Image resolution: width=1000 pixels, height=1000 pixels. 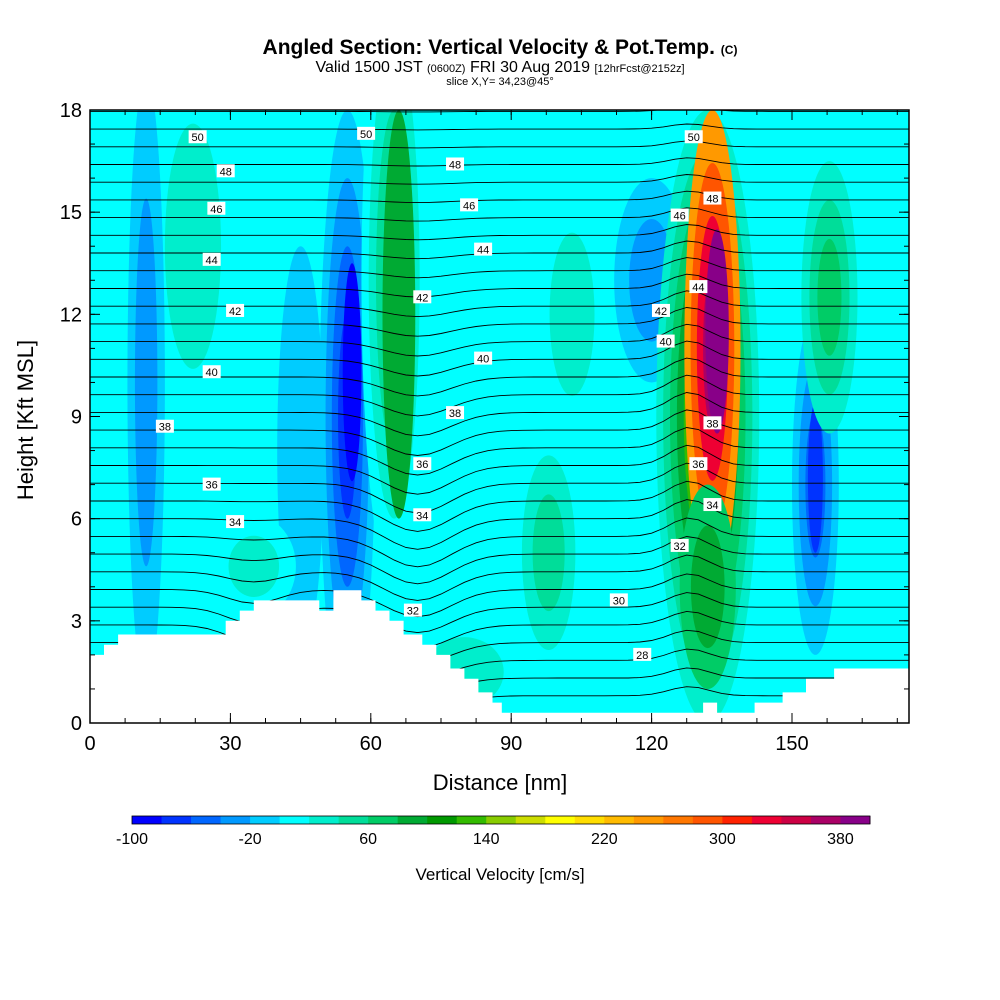 I want to click on contour-label-text: 38, so click(x=455, y=414).